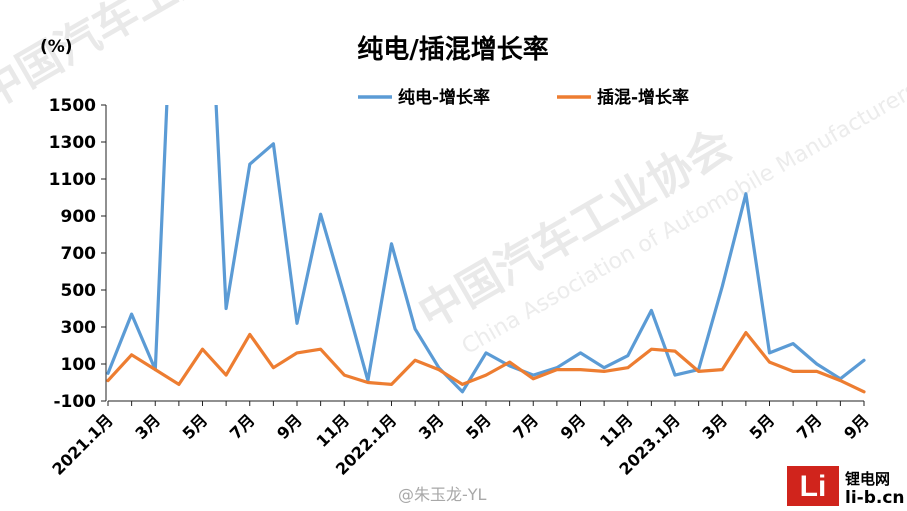 This screenshot has width=907, height=511. What do you see at coordinates (867, 479) in the screenshot?
I see `logo-name: 锂电网` at bounding box center [867, 479].